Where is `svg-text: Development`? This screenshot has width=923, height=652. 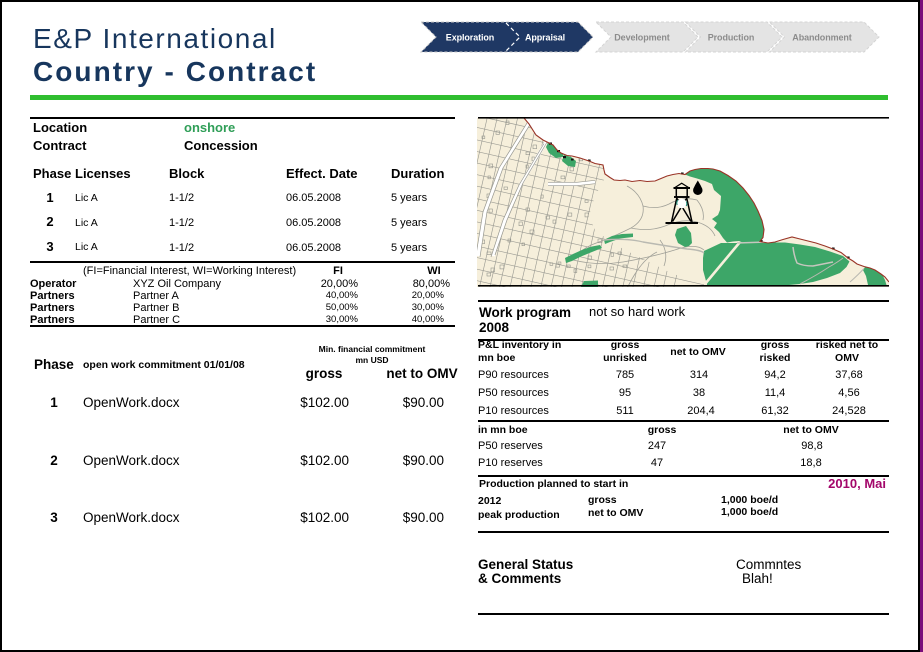 svg-text: Development is located at coordinates (642, 38).